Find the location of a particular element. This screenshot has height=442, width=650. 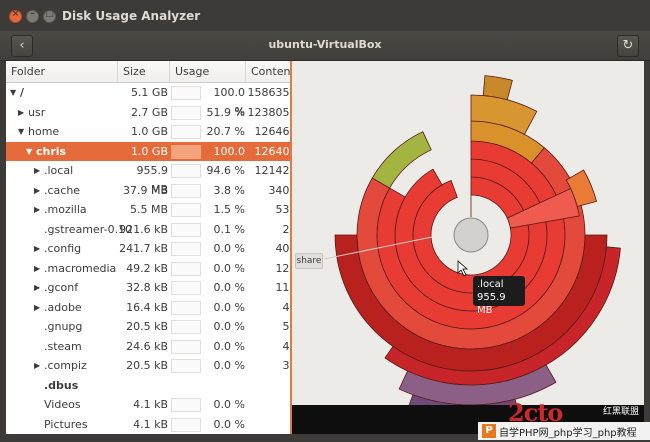

ring-segment-orange-small is located at coordinates (581, 188).